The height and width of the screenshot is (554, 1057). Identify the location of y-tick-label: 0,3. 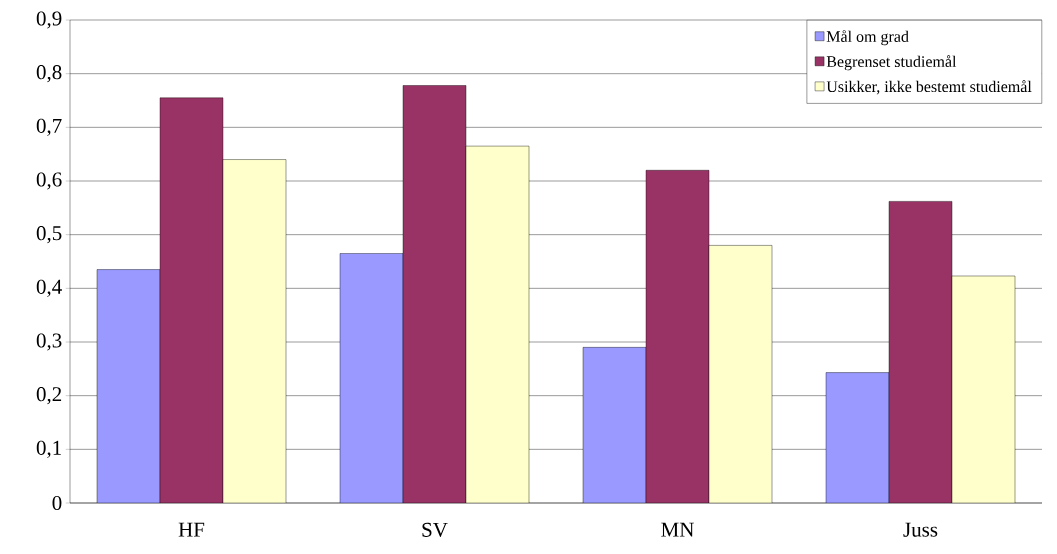
(49, 342).